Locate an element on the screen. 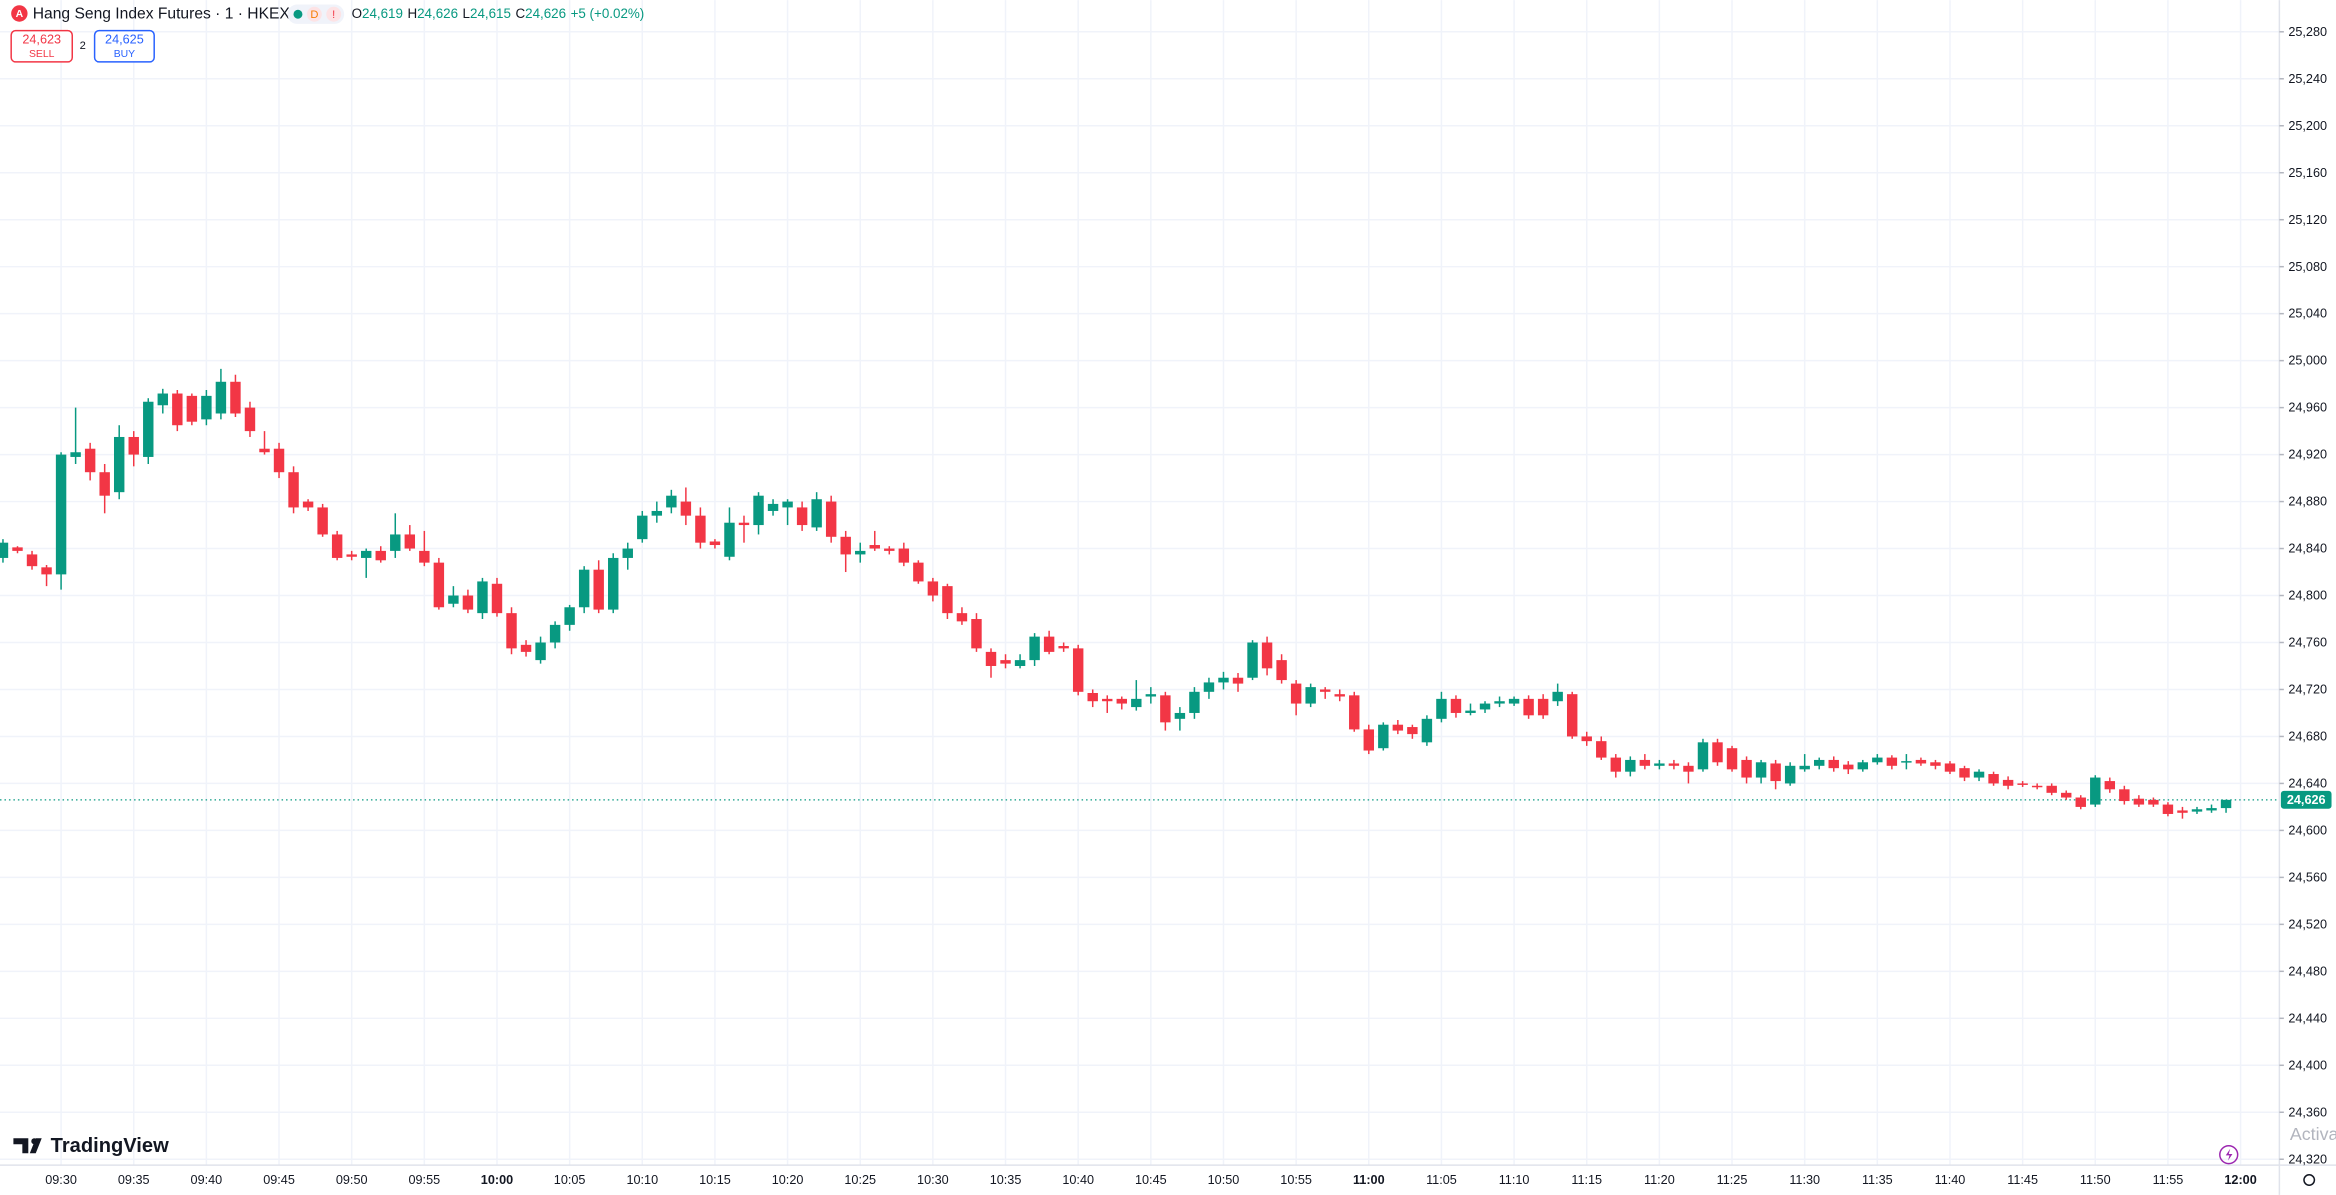 Image resolution: width=2336 pixels, height=1195 pixels. sell-button is located at coordinates (41, 46).